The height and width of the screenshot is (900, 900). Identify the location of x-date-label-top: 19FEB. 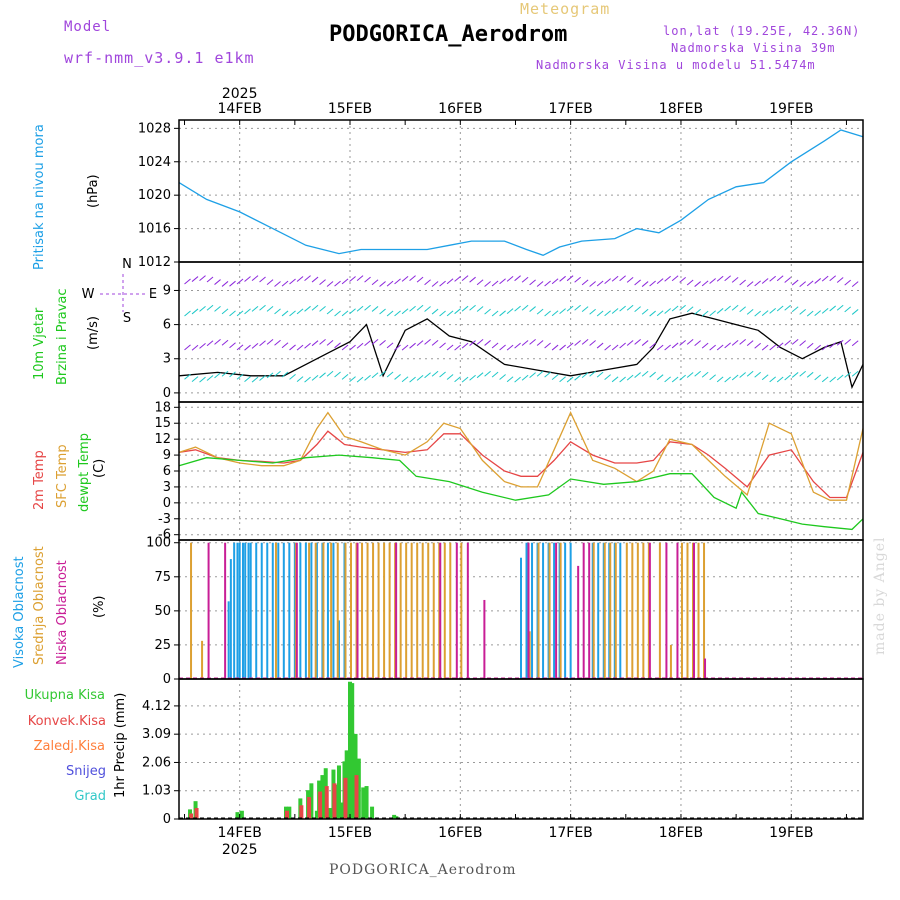
(791, 109).